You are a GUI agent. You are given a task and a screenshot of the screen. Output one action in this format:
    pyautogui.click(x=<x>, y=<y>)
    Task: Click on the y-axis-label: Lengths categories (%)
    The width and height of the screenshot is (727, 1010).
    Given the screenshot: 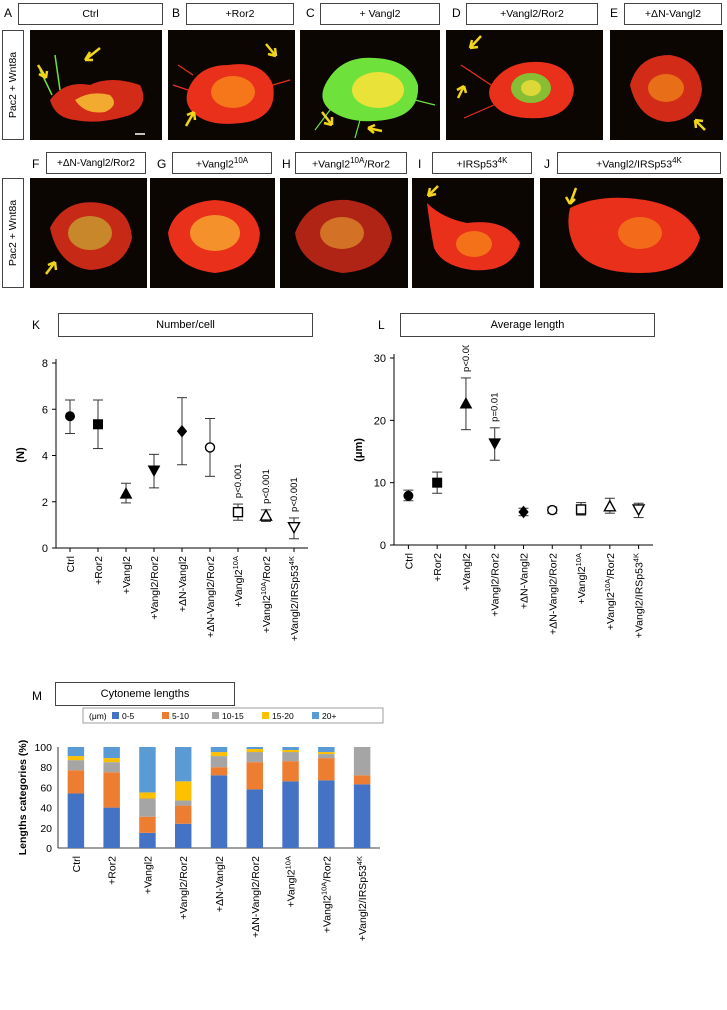 What is the action you would take?
    pyautogui.click(x=23, y=798)
    